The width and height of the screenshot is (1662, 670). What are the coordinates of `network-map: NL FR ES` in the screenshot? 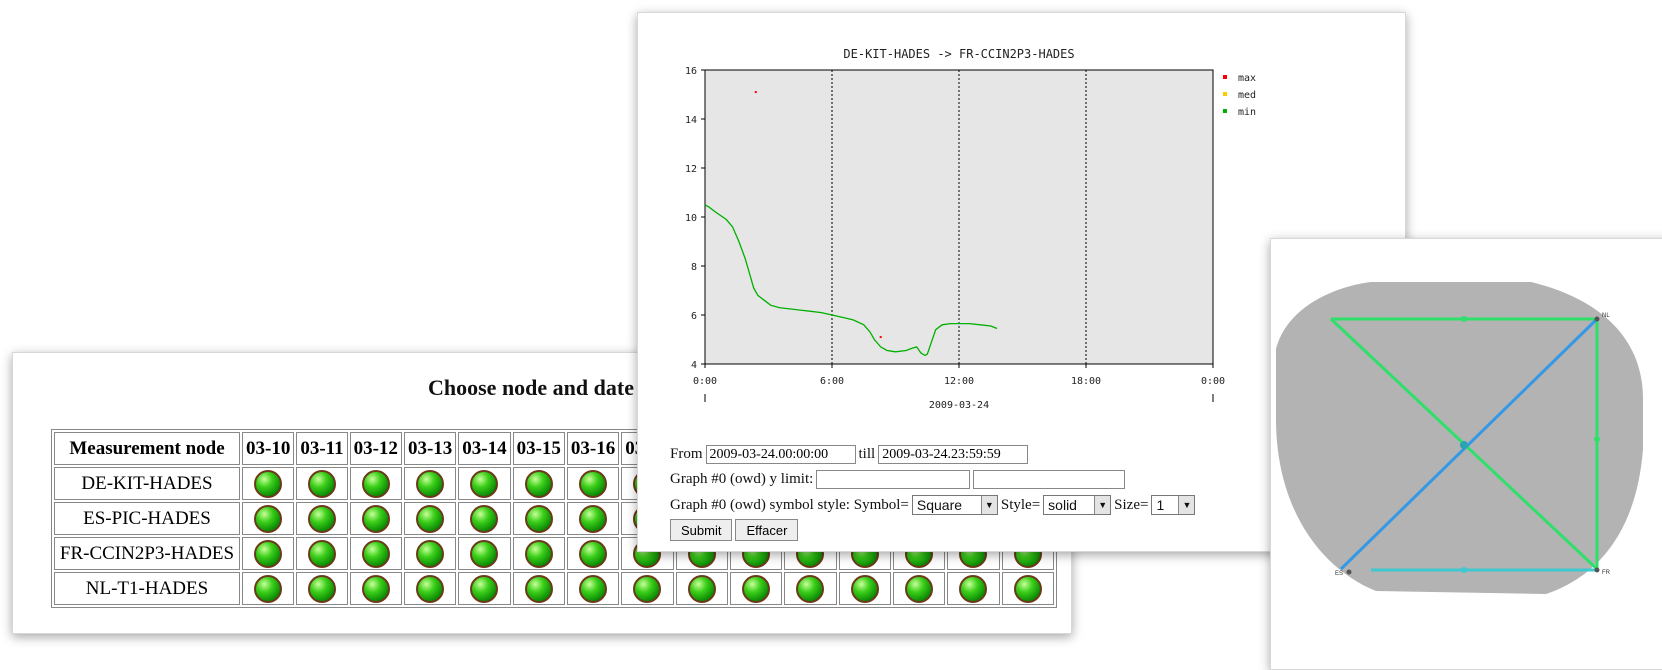 It's located at (1459, 438).